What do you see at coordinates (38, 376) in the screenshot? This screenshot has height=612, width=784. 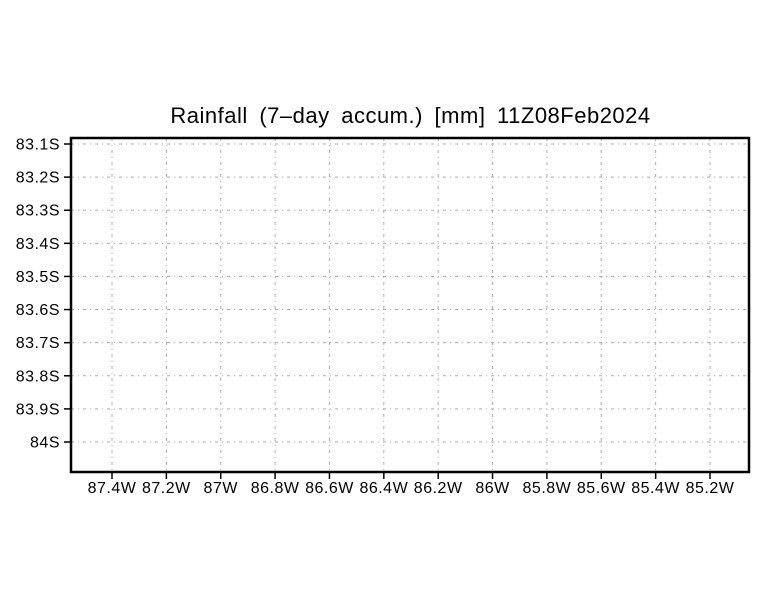 I see `y-tick-label: 83.8S` at bounding box center [38, 376].